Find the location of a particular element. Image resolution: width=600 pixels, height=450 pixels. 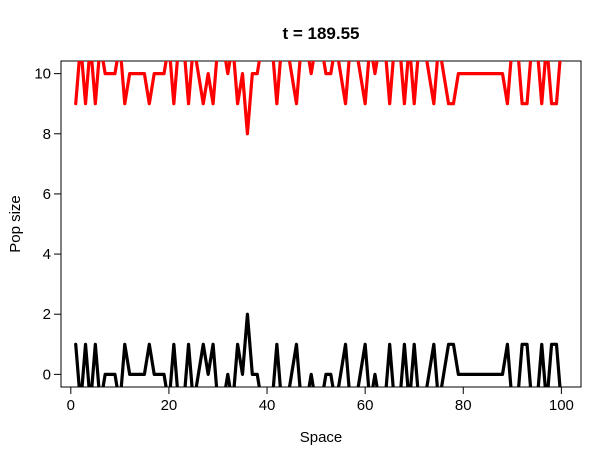

x-tick-label: 40 is located at coordinates (267, 405).